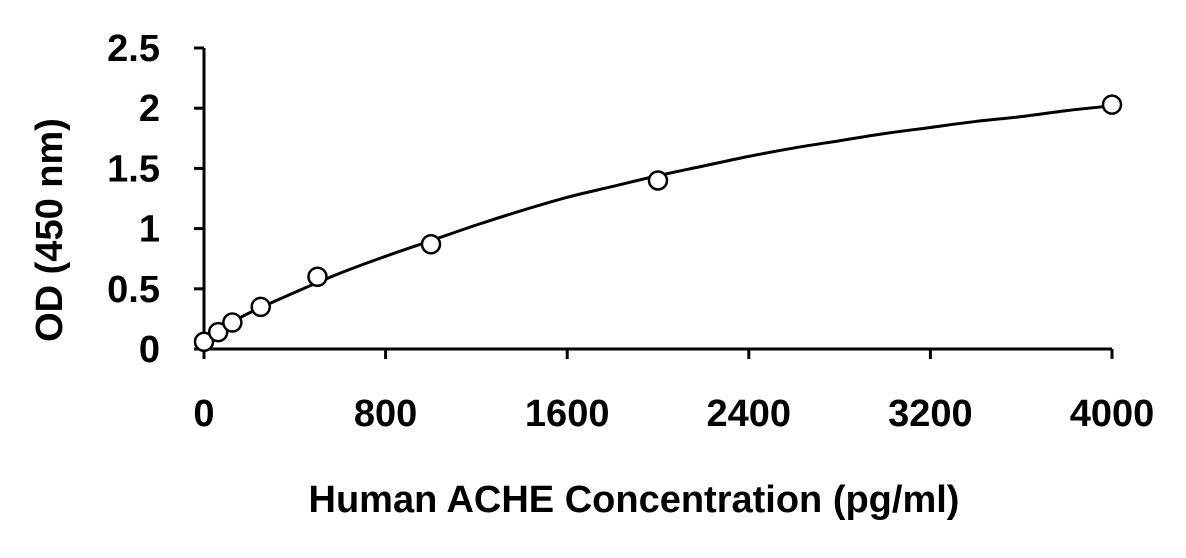 This screenshot has width=1186, height=558. What do you see at coordinates (203, 414) in the screenshot?
I see `x-tick-label: 0` at bounding box center [203, 414].